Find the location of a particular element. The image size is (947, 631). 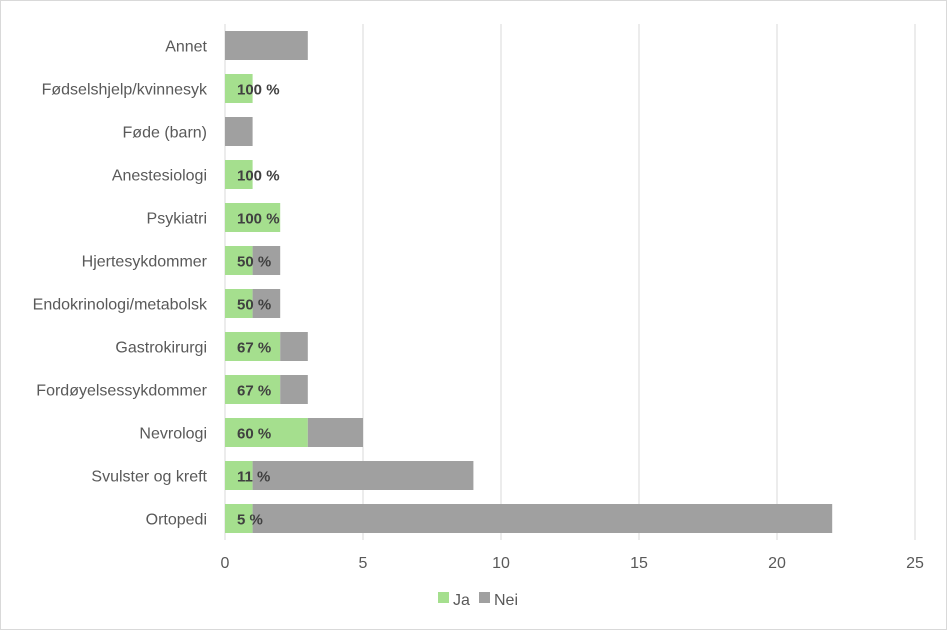

category-label: Føde (barn) is located at coordinates (165, 133).